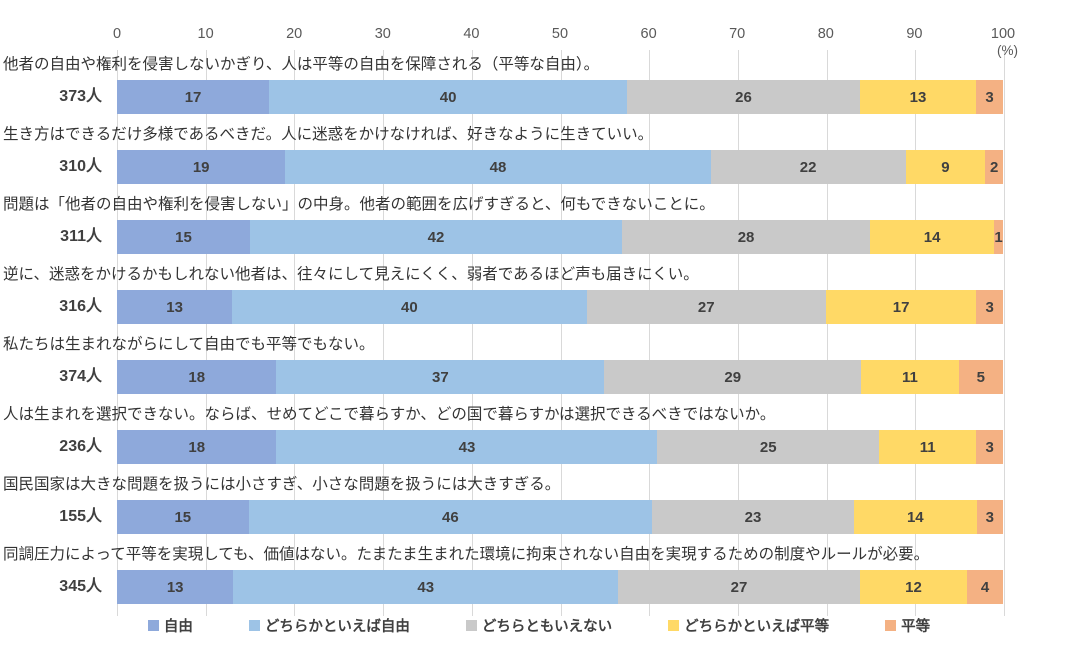 Image resolution: width=1078 pixels, height=656 pixels. I want to click on legend-label: どちらともいえない, so click(547, 626).